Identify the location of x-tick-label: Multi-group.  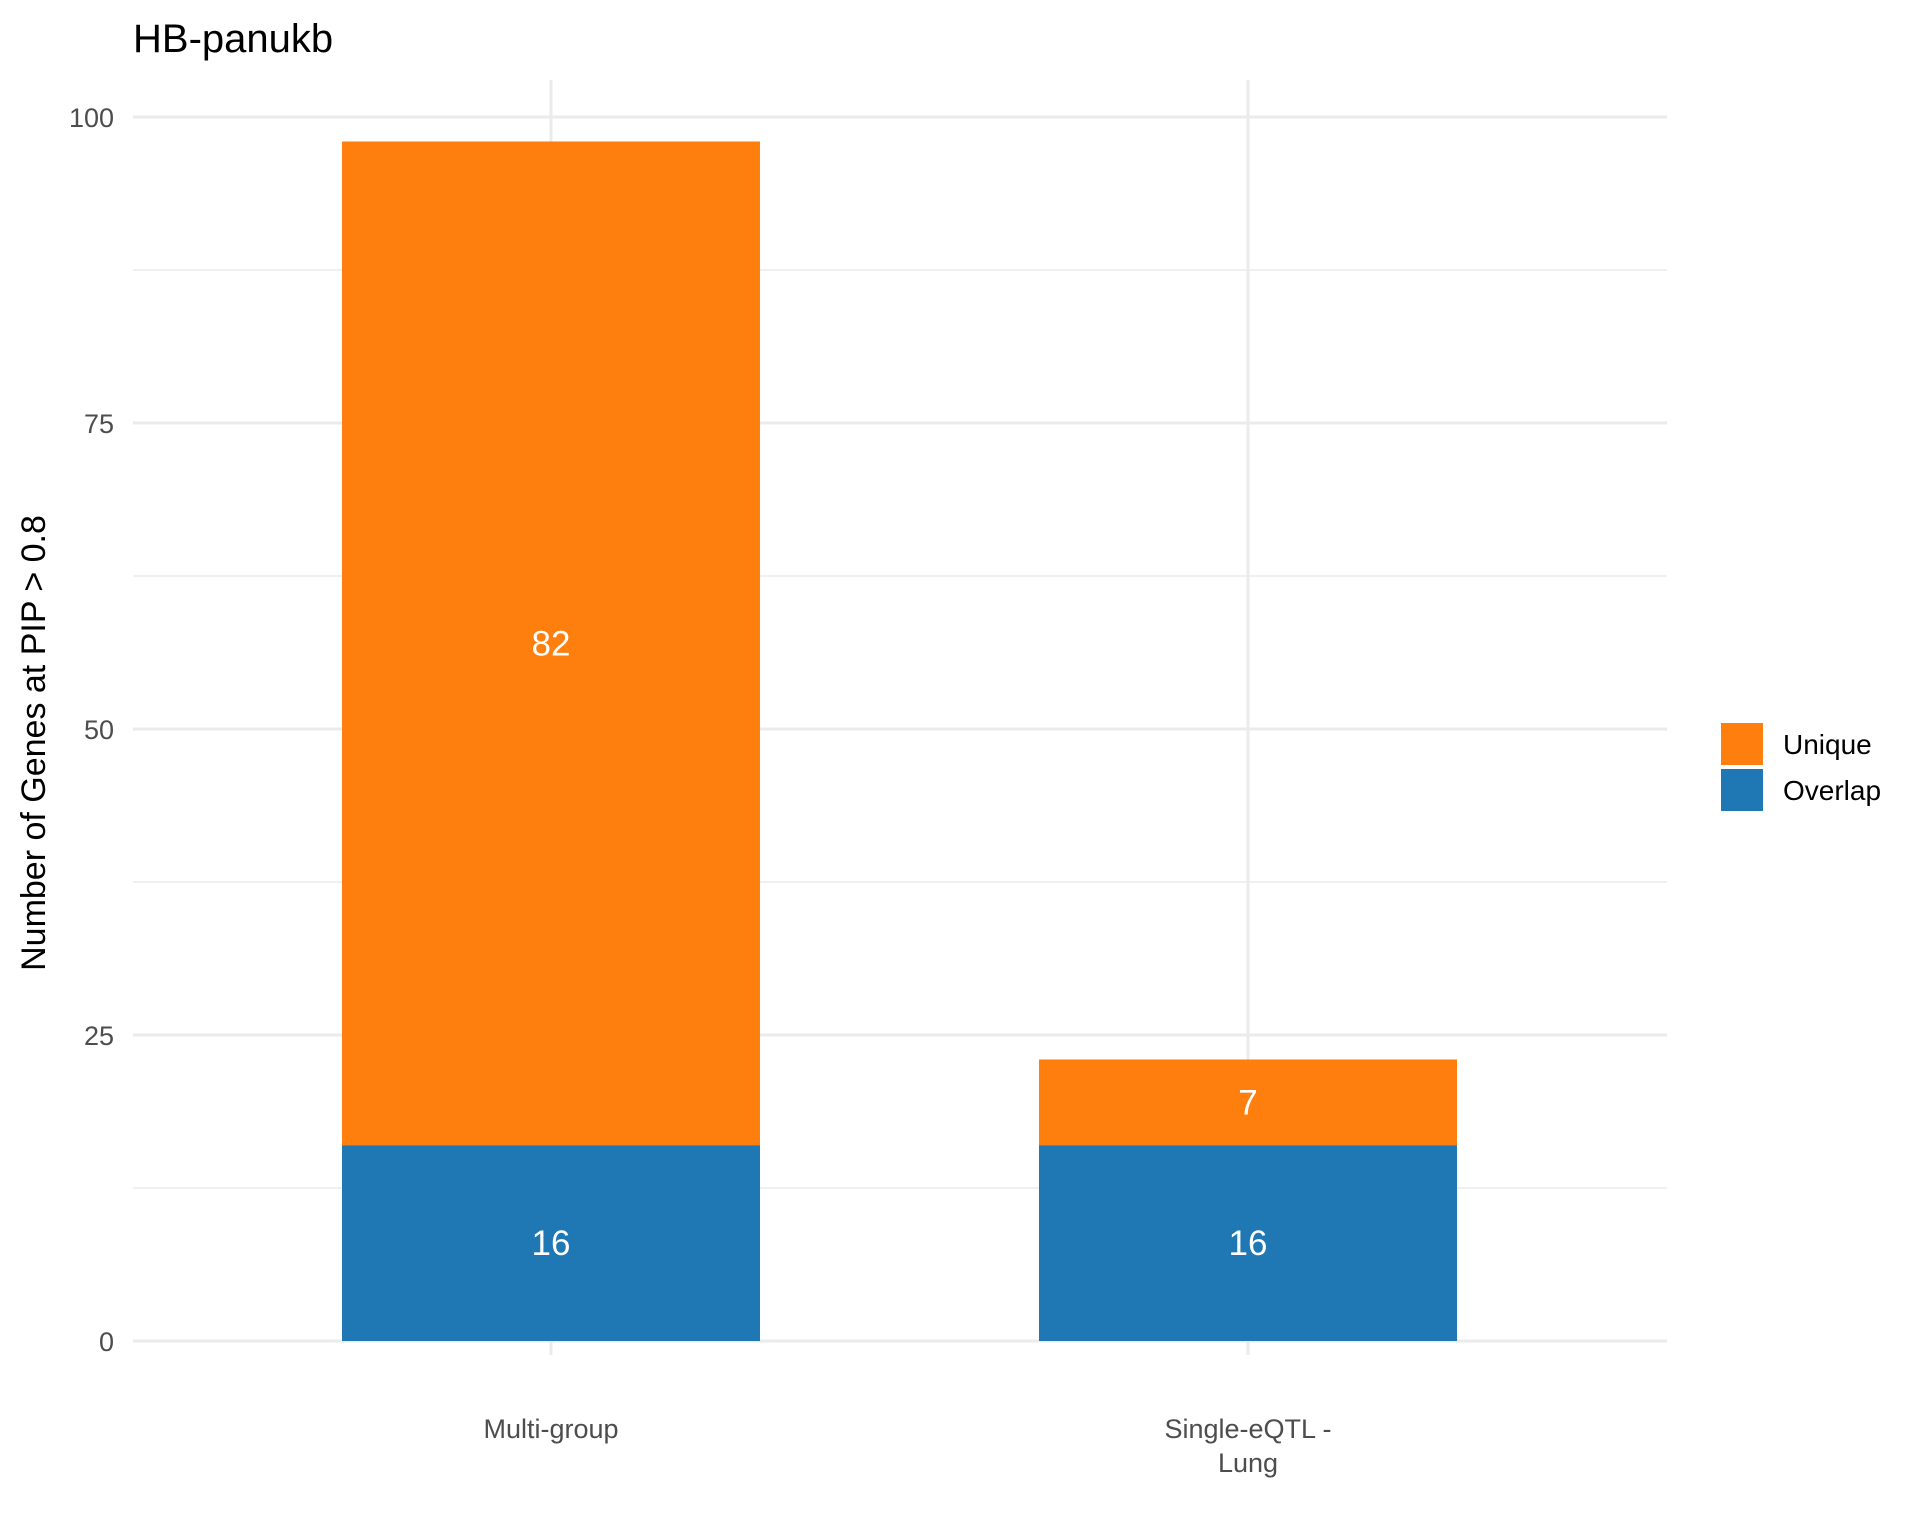
(550, 1429).